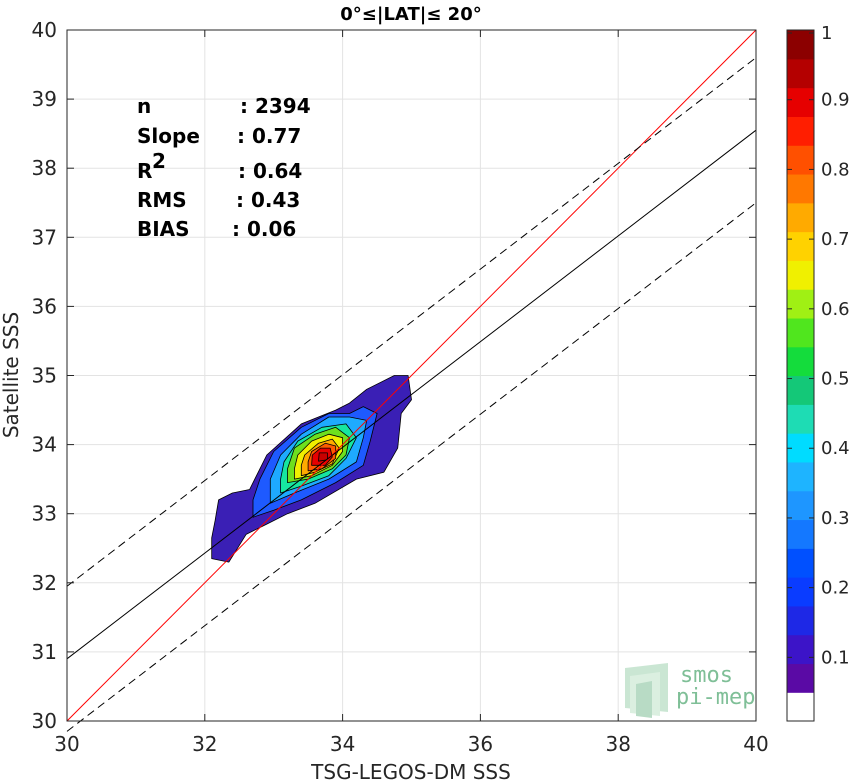 The height and width of the screenshot is (784, 855). What do you see at coordinates (144, 106) in the screenshot?
I see `stat-label: n` at bounding box center [144, 106].